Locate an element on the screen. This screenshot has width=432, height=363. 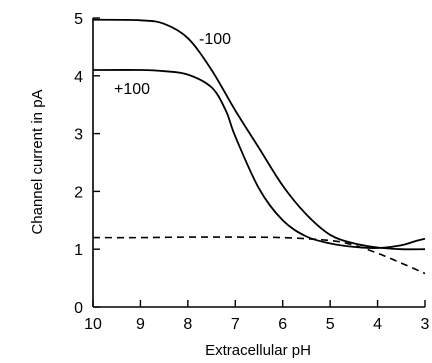
series-label-minus-100: -100 is located at coordinates (215, 39).